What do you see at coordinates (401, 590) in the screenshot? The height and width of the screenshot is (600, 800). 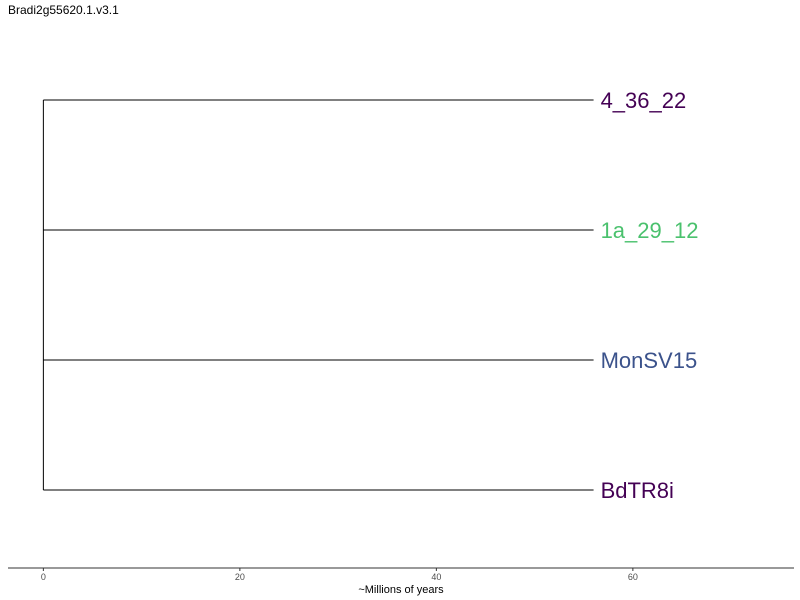 I see `x-axis-title: ~Millions of years` at bounding box center [401, 590].